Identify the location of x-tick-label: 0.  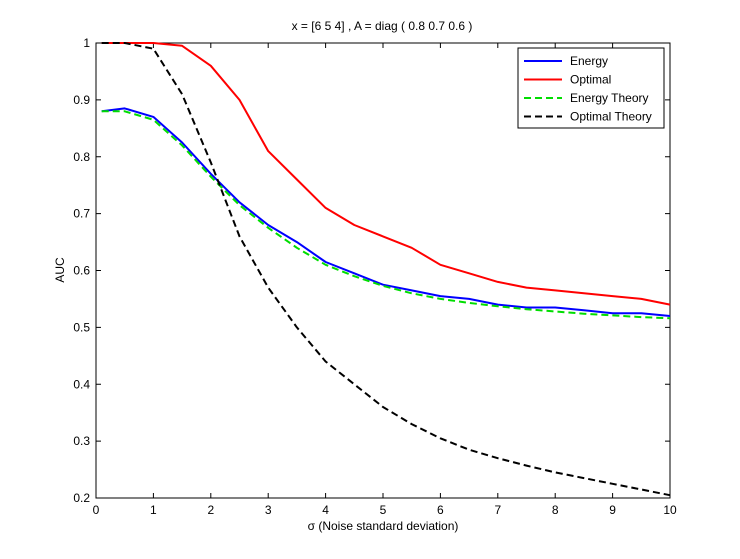
(96, 510).